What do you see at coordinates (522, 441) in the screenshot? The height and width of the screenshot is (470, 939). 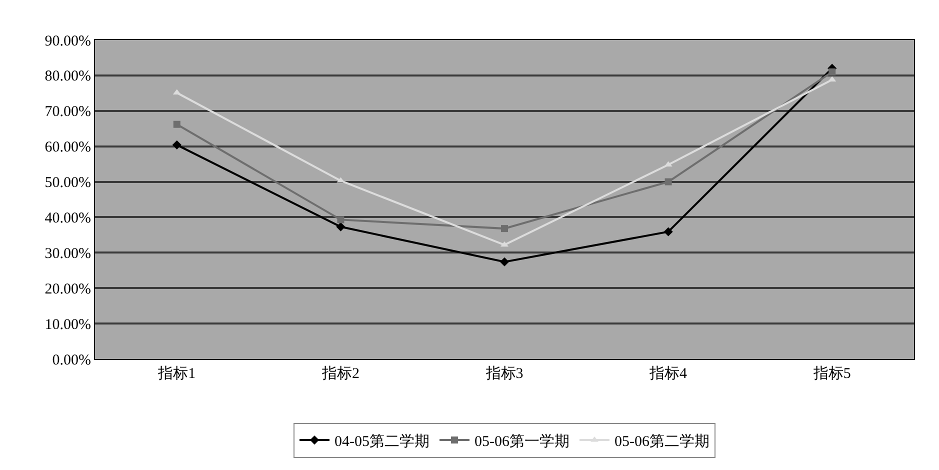 I see `legend-label: 05-06第一学期` at bounding box center [522, 441].